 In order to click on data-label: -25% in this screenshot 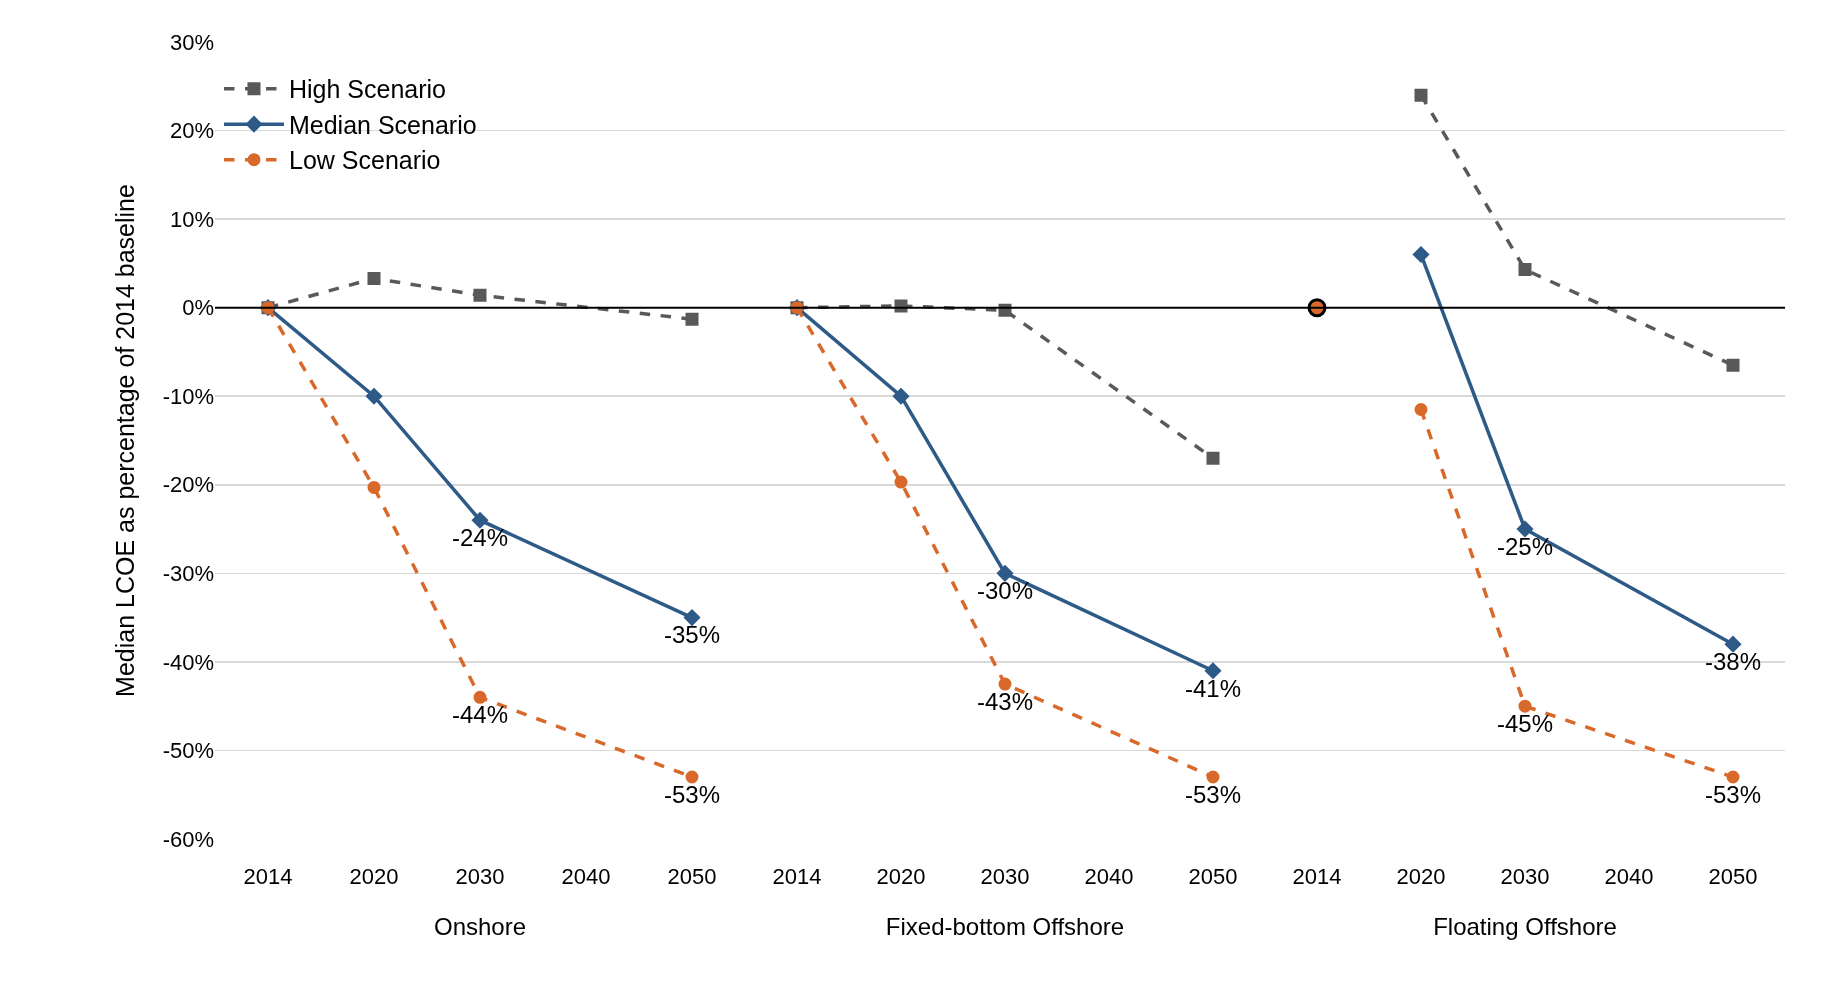, I will do `click(1525, 546)`.